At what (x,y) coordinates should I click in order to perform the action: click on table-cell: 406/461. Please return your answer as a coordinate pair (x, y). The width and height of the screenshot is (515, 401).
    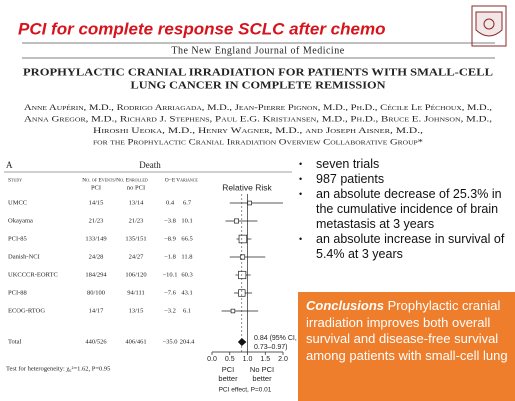
    Looking at the image, I should click on (135, 341).